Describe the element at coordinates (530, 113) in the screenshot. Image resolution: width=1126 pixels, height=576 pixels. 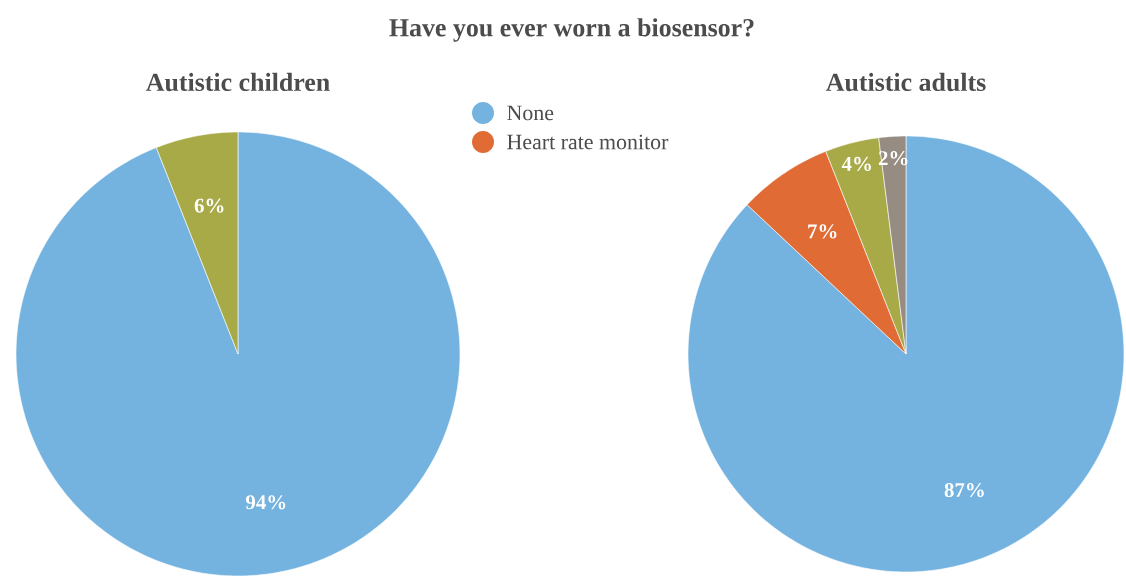
I see `legend-label: None` at that location.